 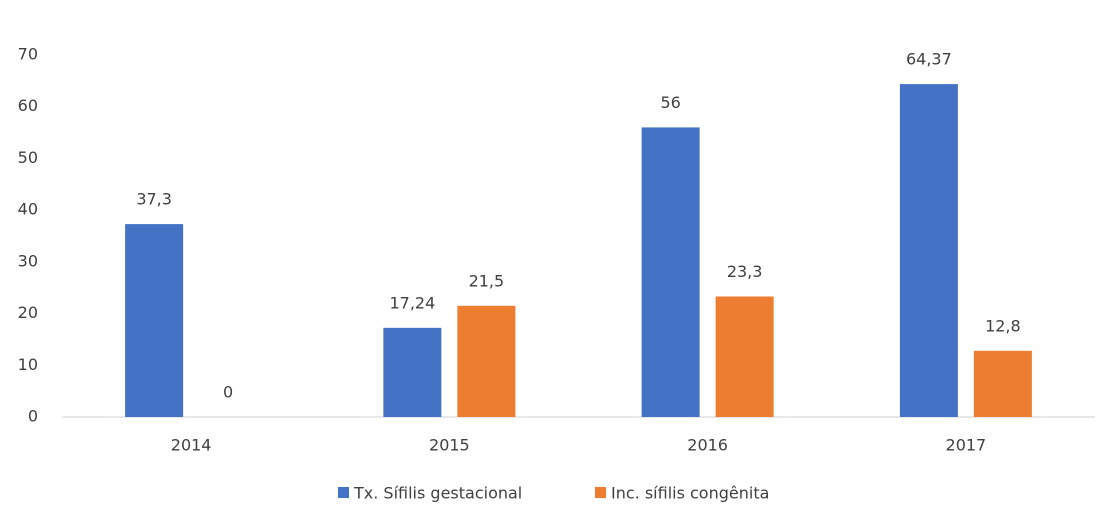 I want to click on data-label: 17,24, so click(x=412, y=302).